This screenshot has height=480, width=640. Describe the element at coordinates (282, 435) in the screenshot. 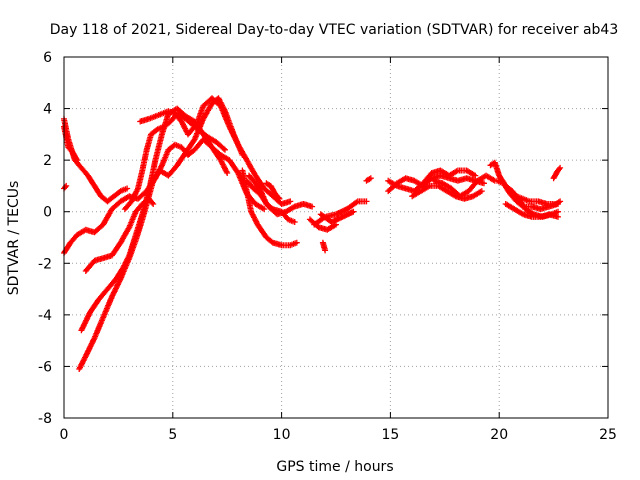

I see `x-tick-label: 10` at that location.